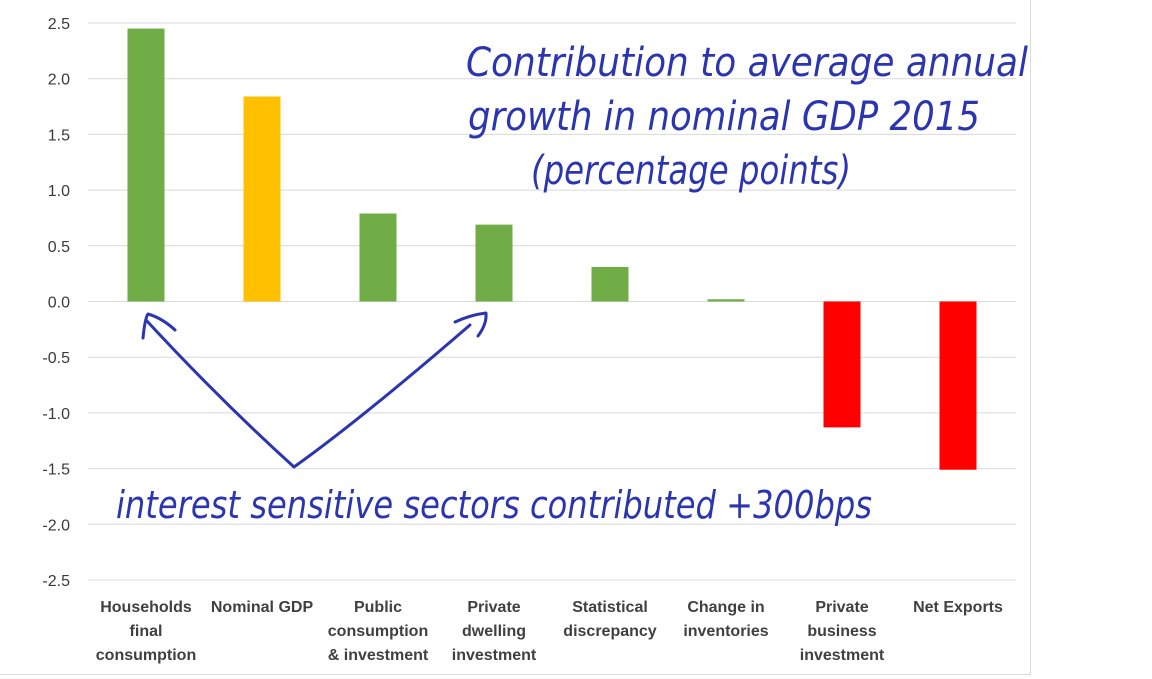 Image resolution: width=1152 pixels, height=679 pixels. I want to click on category-label-line: inventories, so click(725, 631).